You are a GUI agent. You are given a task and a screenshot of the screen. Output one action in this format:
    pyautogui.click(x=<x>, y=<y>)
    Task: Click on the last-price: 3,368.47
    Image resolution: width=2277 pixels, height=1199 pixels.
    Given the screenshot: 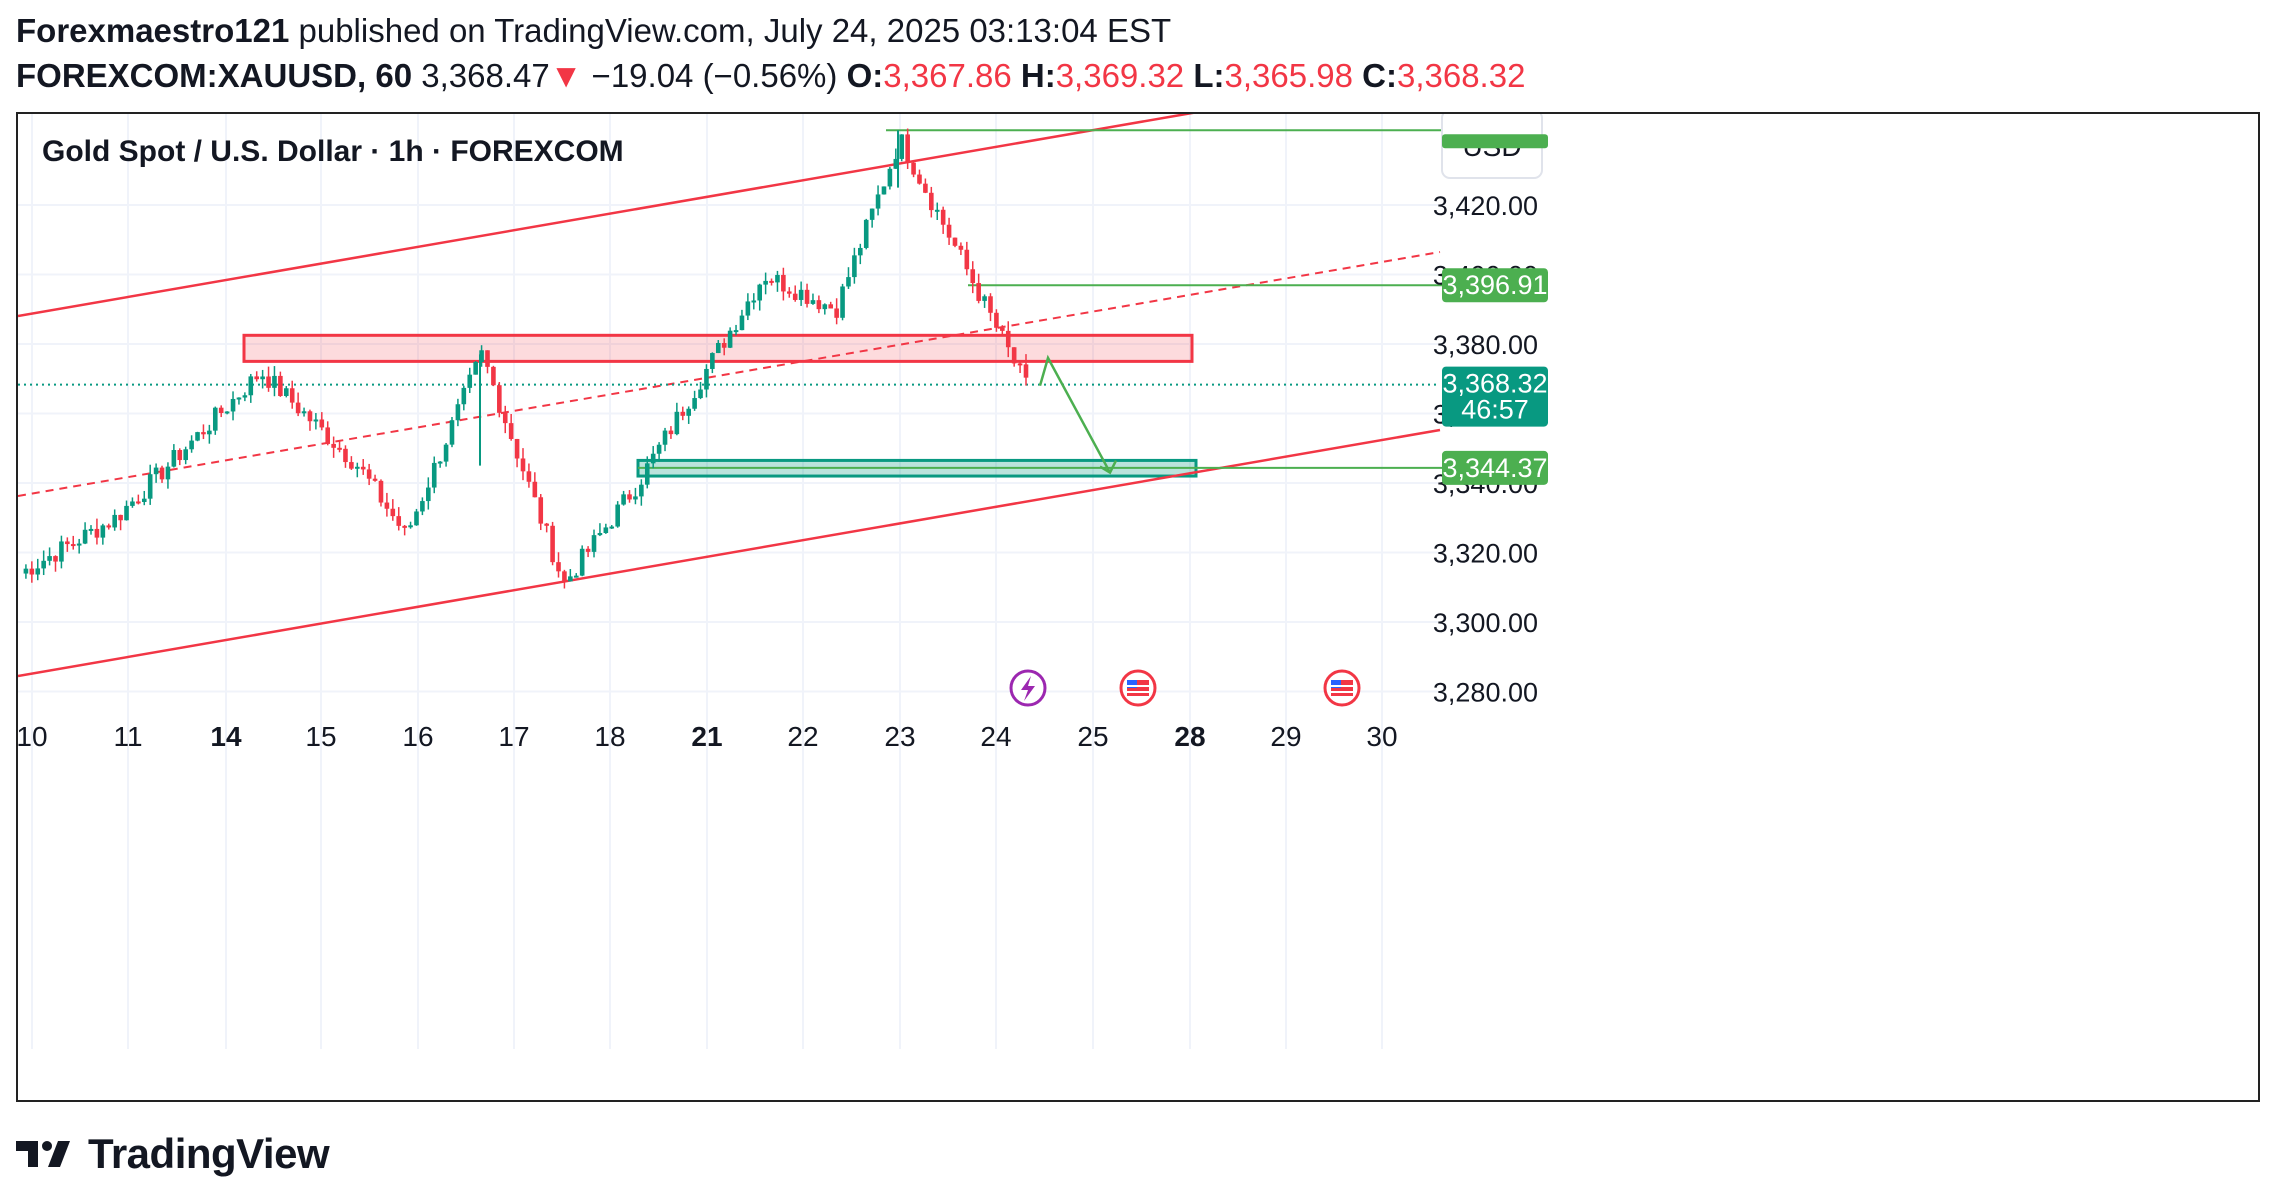 What is the action you would take?
    pyautogui.click(x=485, y=75)
    